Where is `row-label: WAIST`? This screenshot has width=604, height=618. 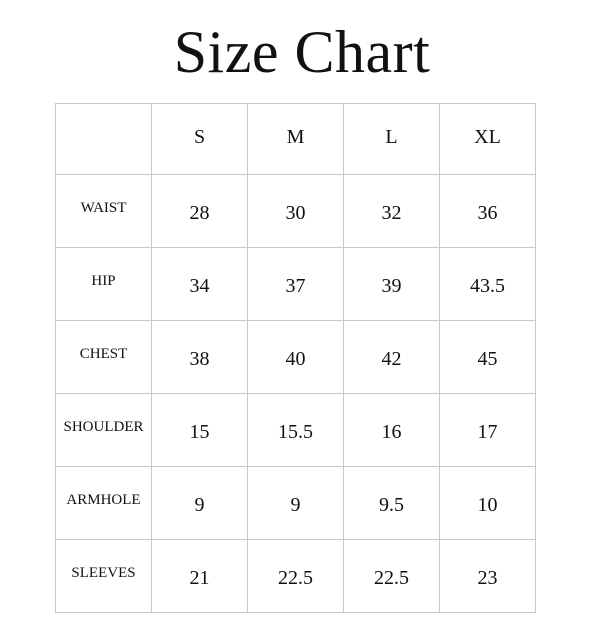 row-label: WAIST is located at coordinates (103, 211).